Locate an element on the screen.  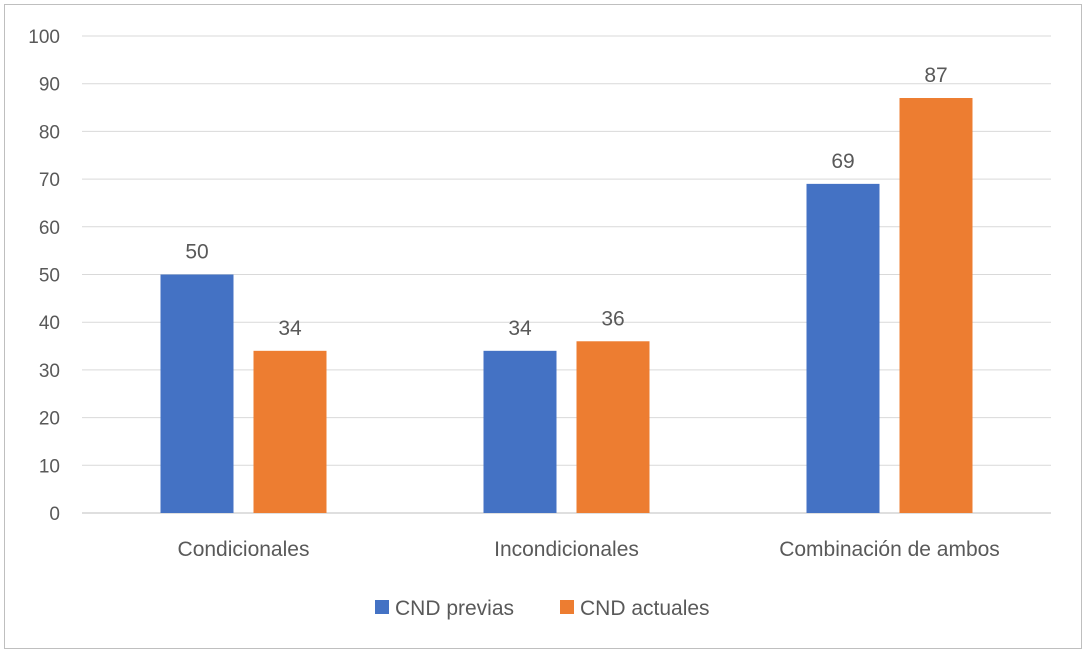
x-category-label: Incondicionales is located at coordinates (566, 549).